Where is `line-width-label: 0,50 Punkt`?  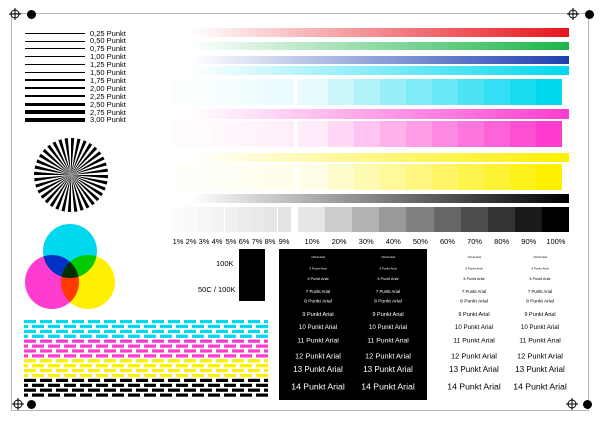
line-width-label: 0,50 Punkt is located at coordinates (108, 41).